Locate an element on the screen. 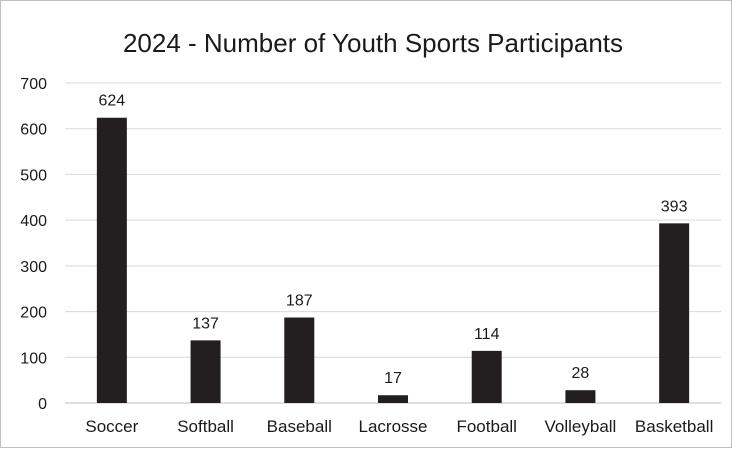  y-tick-label: 500 is located at coordinates (33, 175).